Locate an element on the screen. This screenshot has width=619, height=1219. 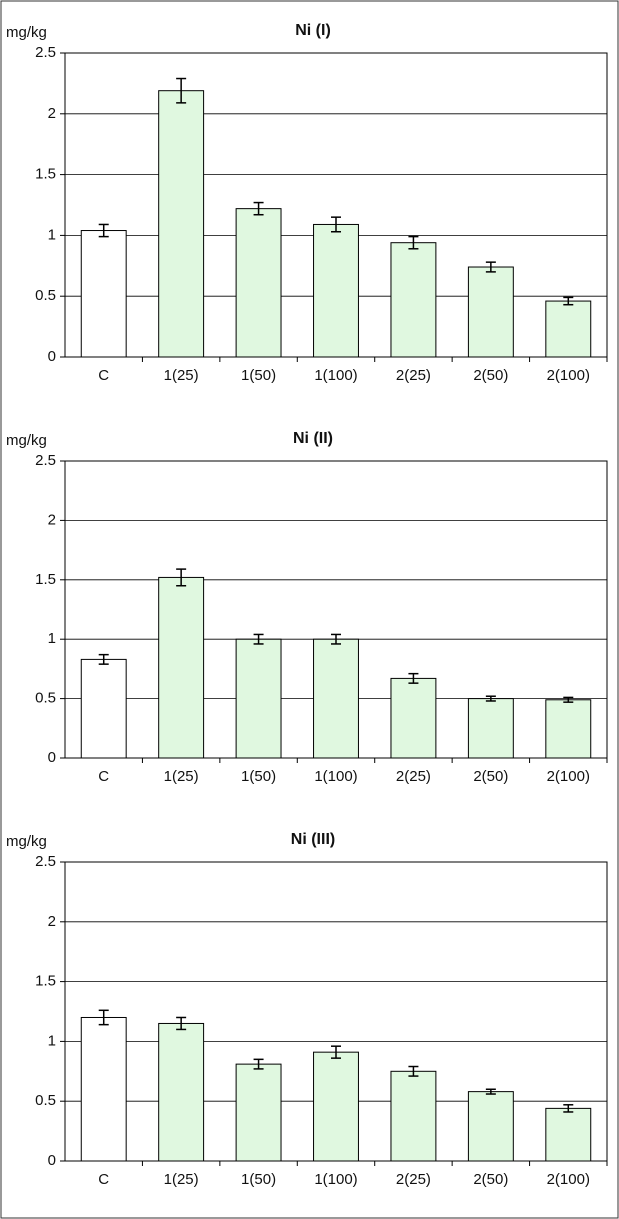
chart-title: Ni (I) is located at coordinates (313, 30).